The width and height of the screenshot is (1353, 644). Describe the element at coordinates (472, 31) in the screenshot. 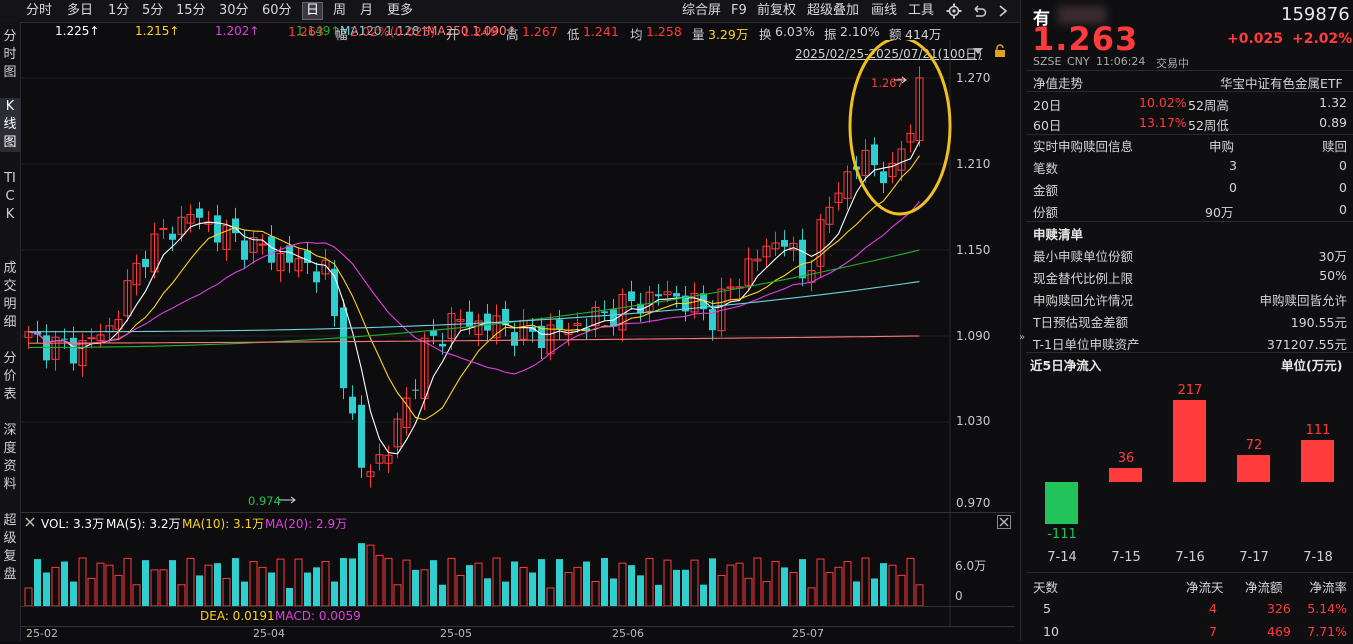

I see `ma250-value: MA250 1.090↑` at that location.